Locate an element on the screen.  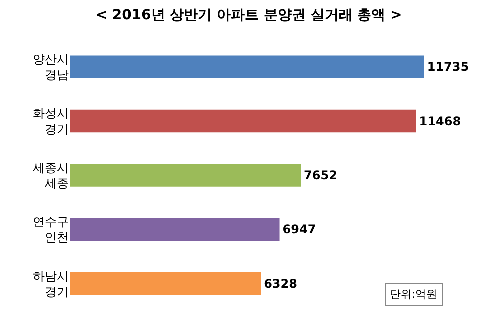
annotation: 단위:억원 is located at coordinates (414, 294).